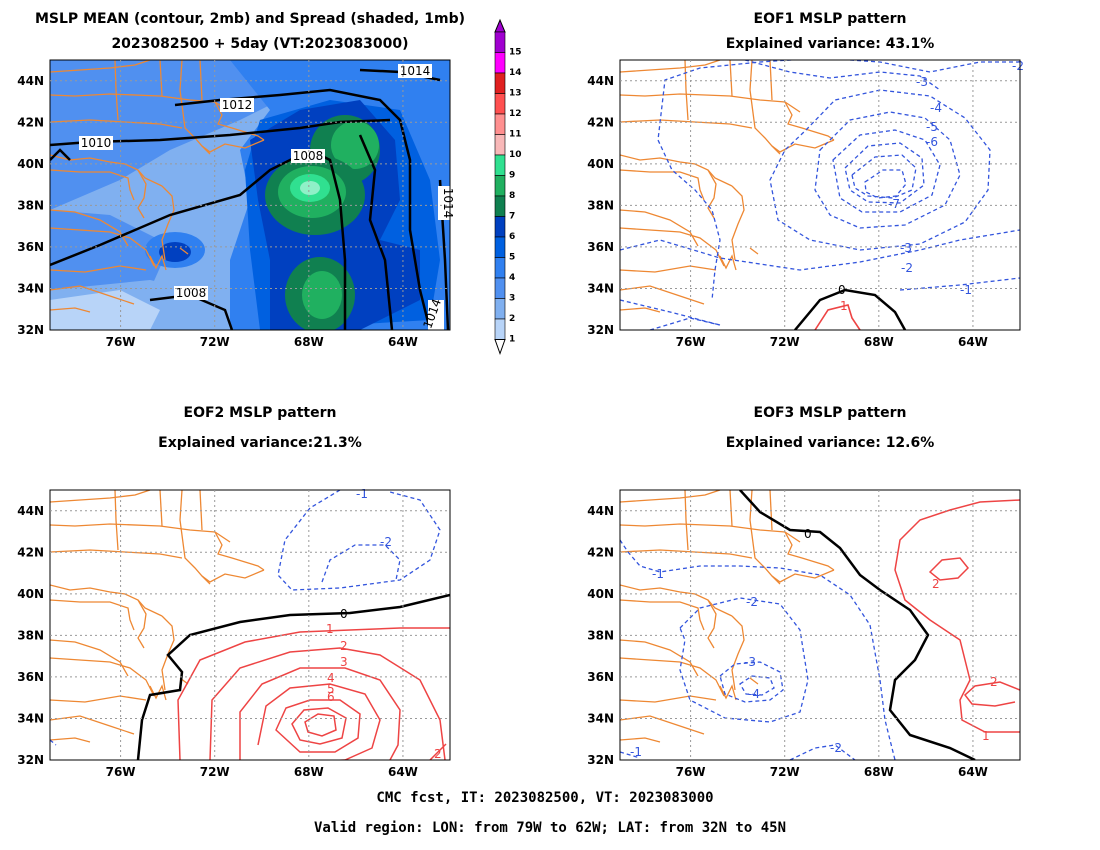  I want to click on eof3-contour-label: 2, so click(936, 584).